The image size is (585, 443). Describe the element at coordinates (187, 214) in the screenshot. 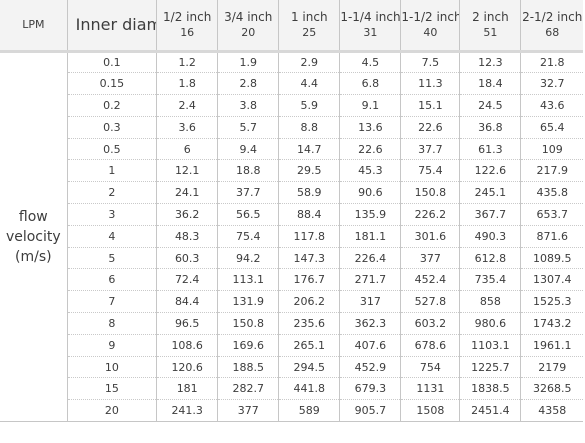

I see `lpm-value-cell: 36.2` at that location.